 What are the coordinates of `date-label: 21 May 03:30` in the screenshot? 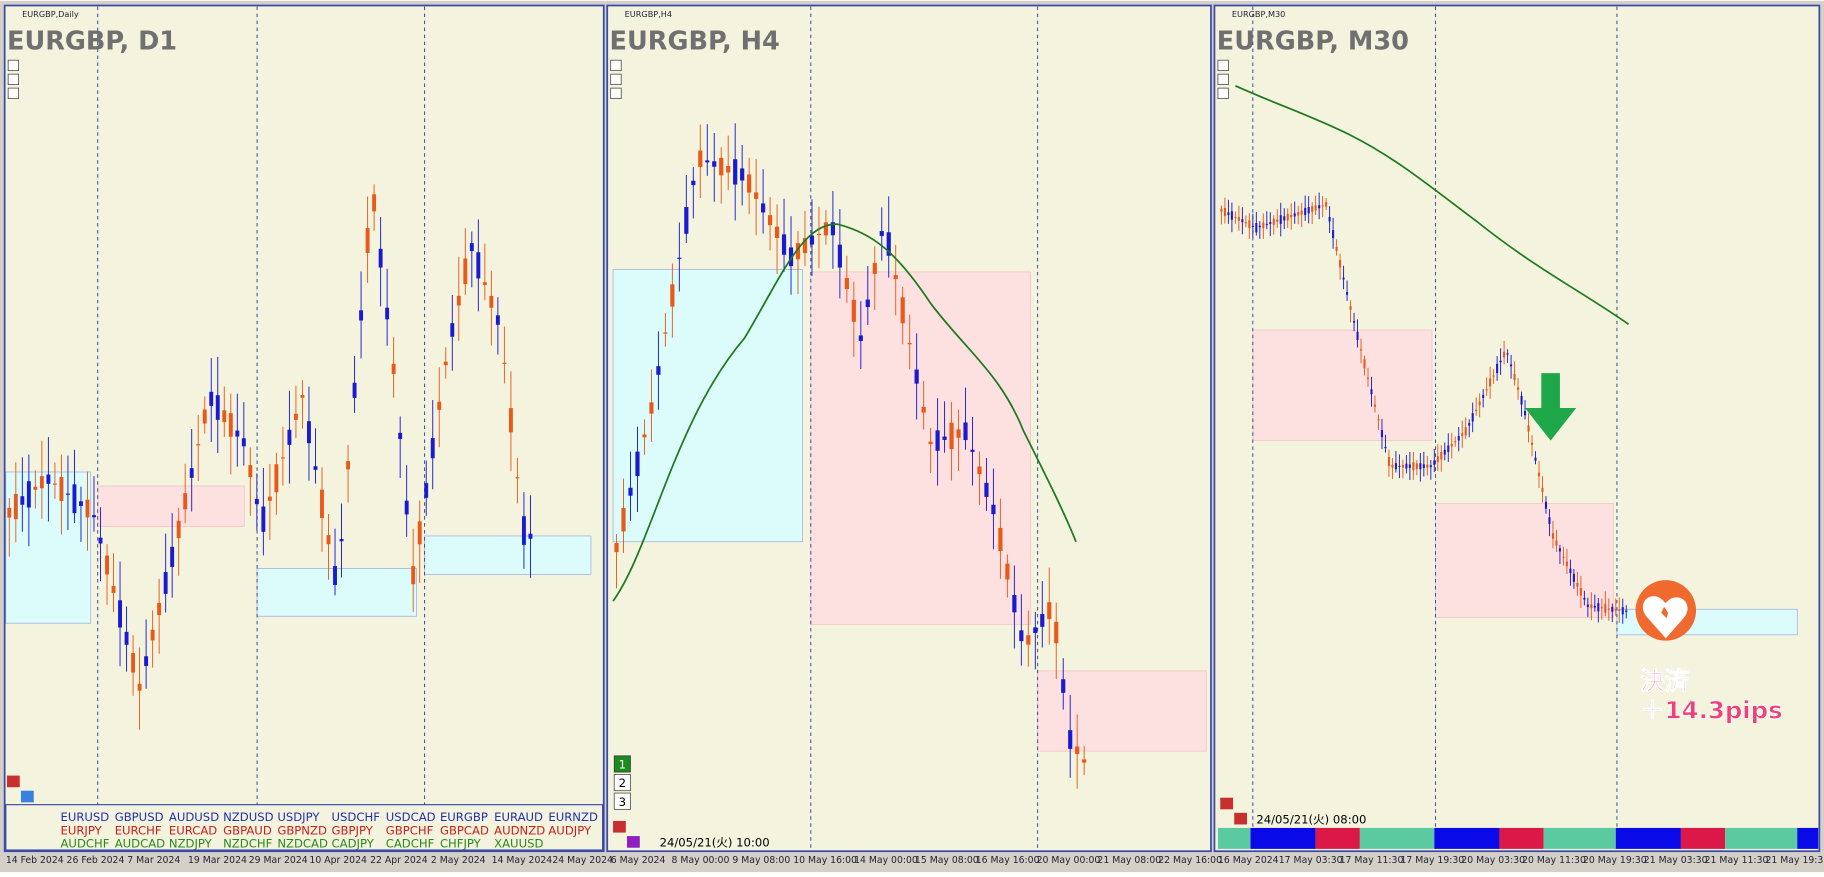 It's located at (1676, 860).